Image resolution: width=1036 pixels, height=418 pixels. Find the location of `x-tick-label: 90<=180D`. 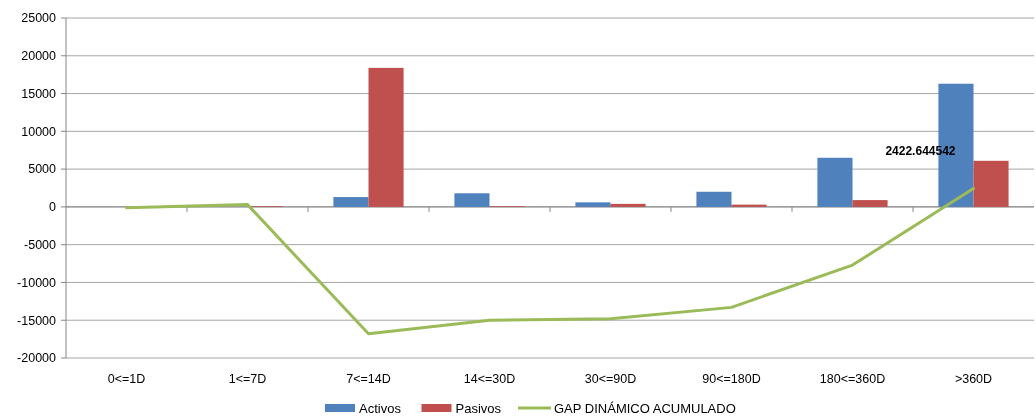

x-tick-label: 90<=180D is located at coordinates (731, 379).